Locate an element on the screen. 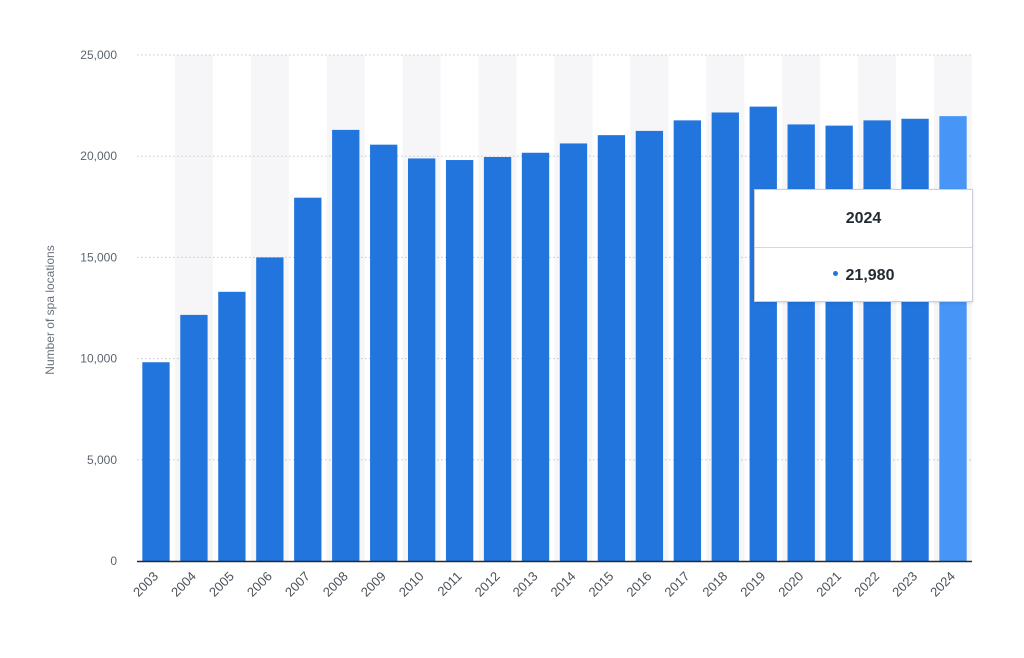 This screenshot has height=658, width=1024. bar-2011 is located at coordinates (459, 360).